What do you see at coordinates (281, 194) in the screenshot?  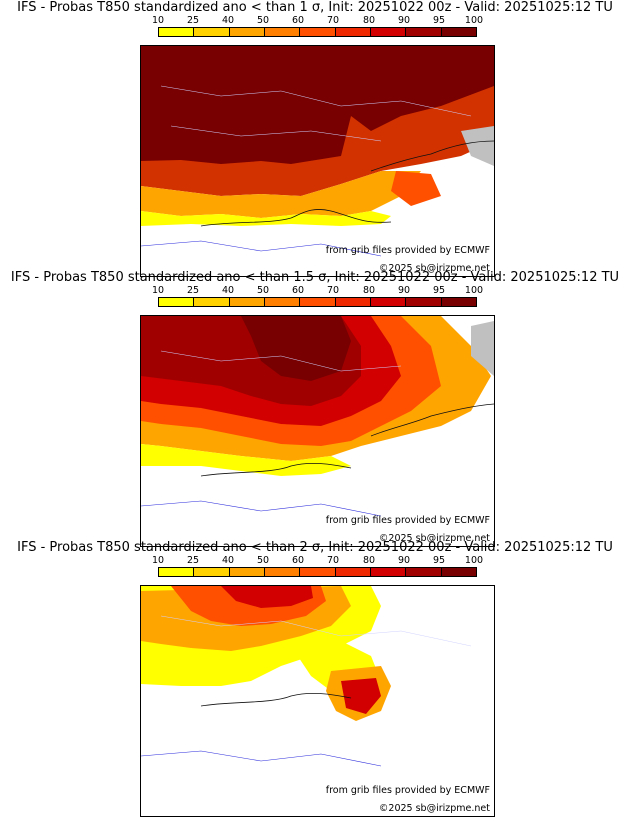 I see `prob-field-low` at bounding box center [281, 194].